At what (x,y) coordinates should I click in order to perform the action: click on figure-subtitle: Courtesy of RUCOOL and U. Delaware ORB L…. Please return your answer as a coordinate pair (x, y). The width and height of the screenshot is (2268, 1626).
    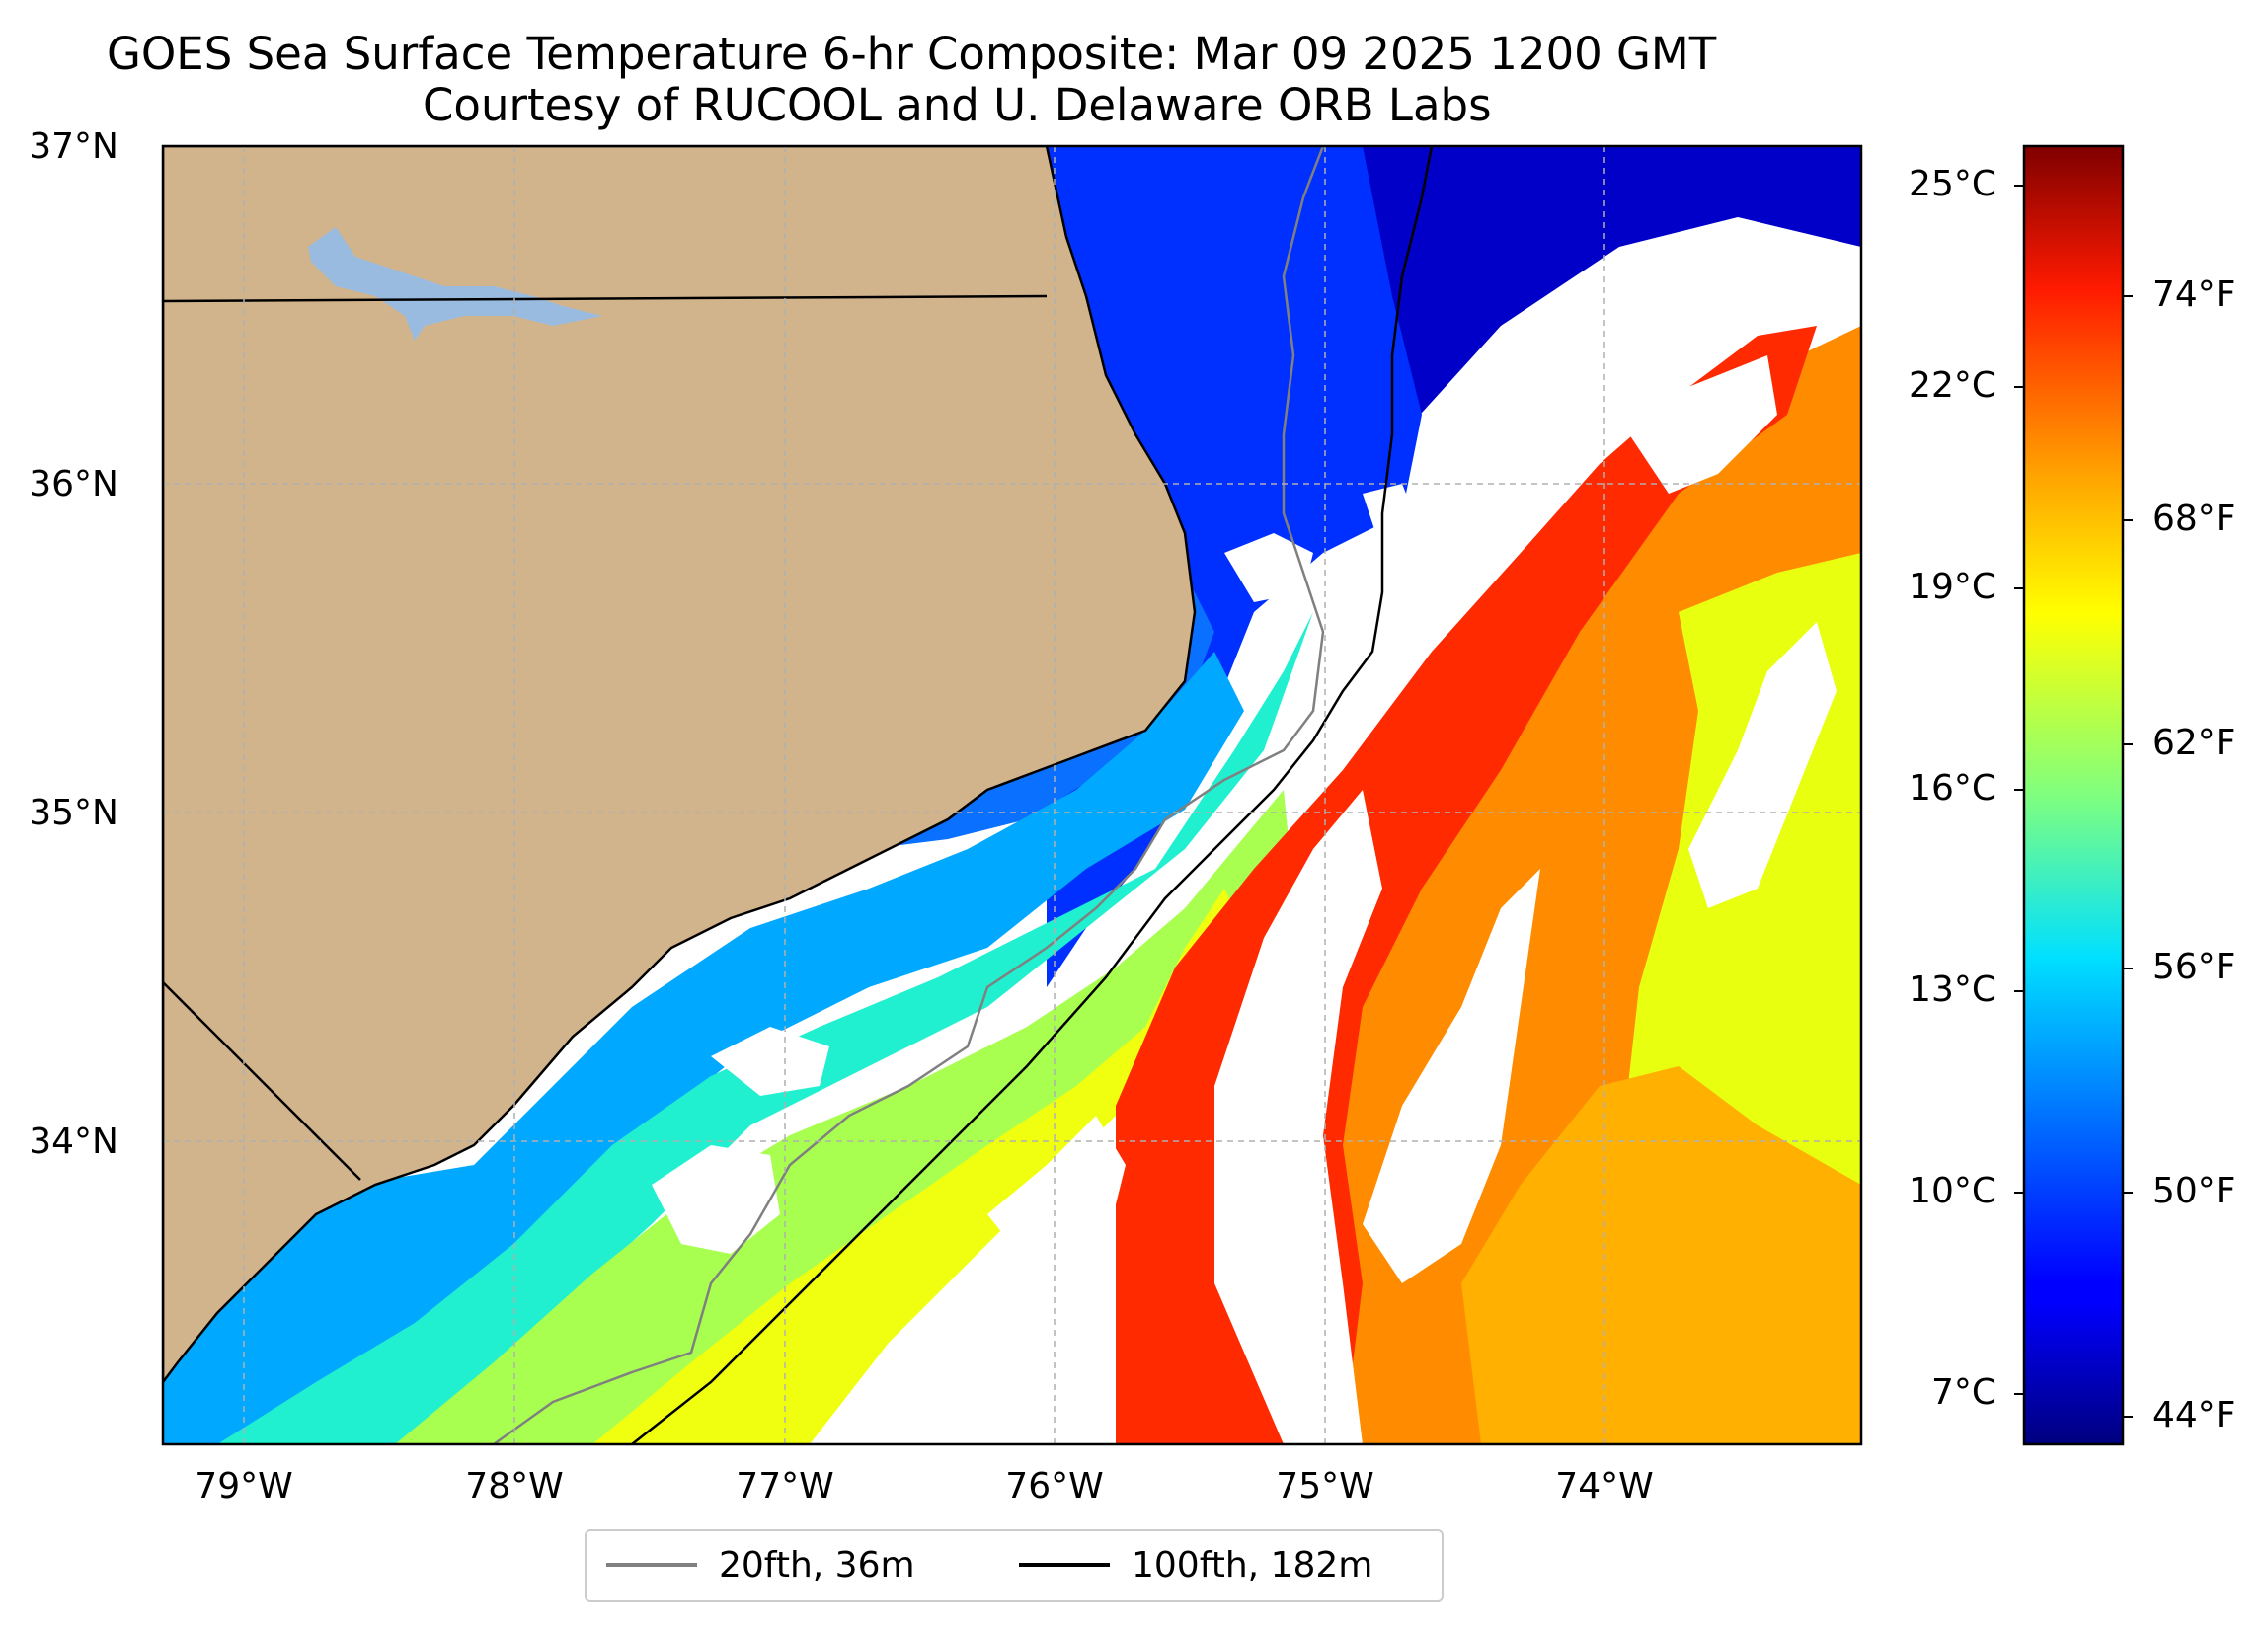
    Looking at the image, I should click on (957, 105).